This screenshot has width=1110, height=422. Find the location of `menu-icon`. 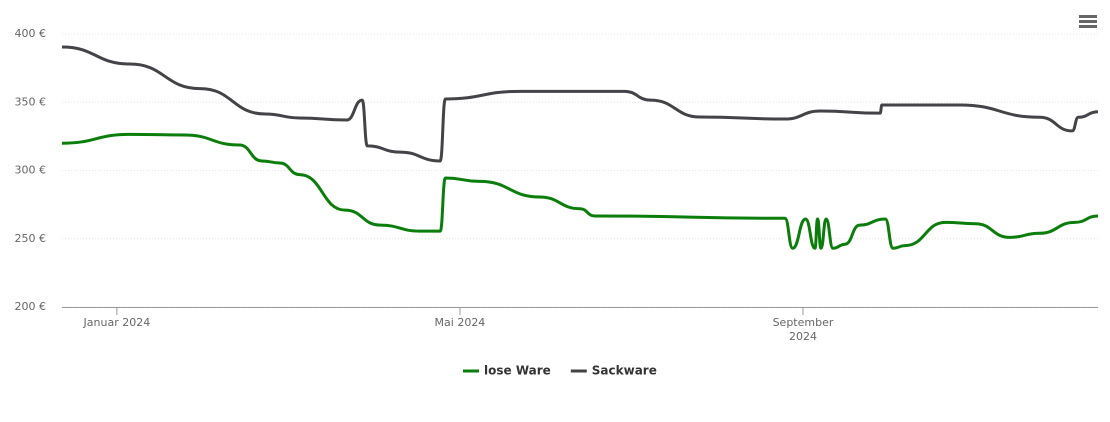

menu-icon is located at coordinates (1088, 21).